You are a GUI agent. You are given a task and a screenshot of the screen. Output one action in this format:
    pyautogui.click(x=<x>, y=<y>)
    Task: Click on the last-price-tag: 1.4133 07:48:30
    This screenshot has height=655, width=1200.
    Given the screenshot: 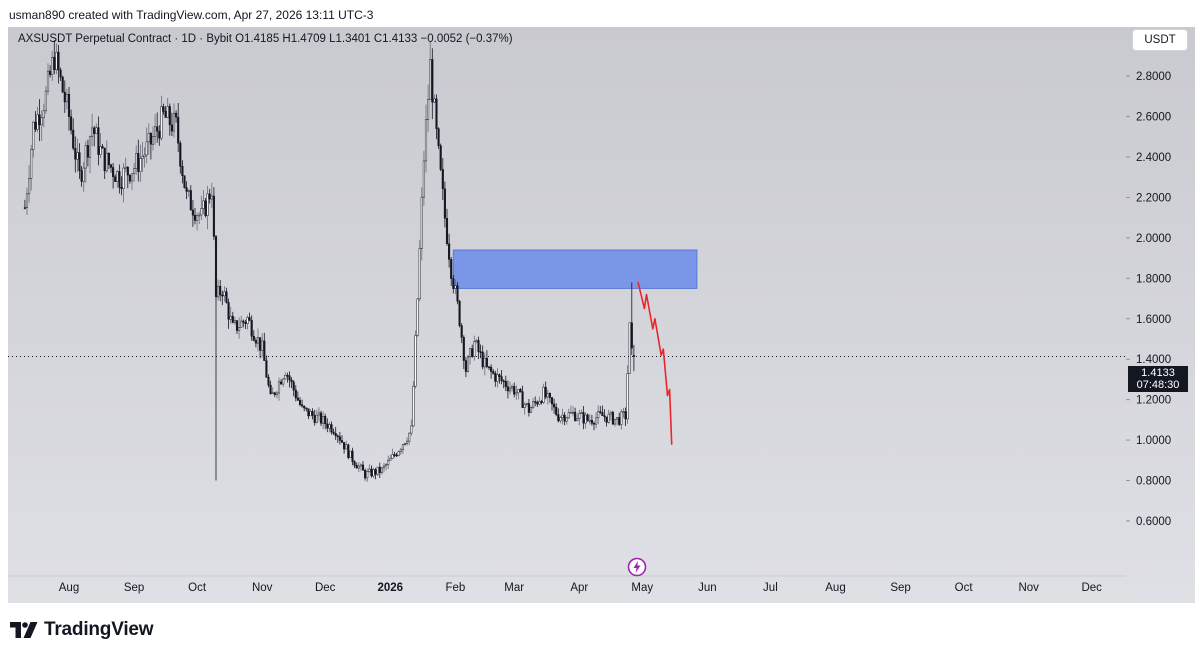 What is the action you would take?
    pyautogui.click(x=1158, y=379)
    